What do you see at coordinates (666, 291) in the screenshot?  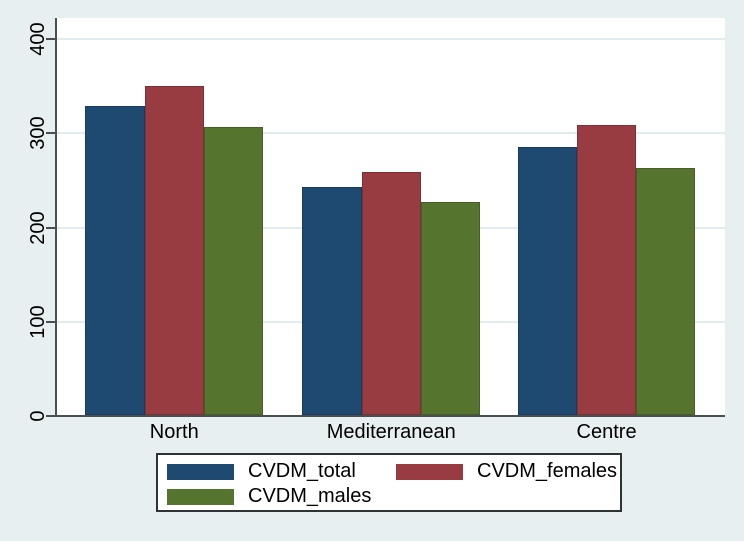 I see `bar-CVDM_males-Centre` at bounding box center [666, 291].